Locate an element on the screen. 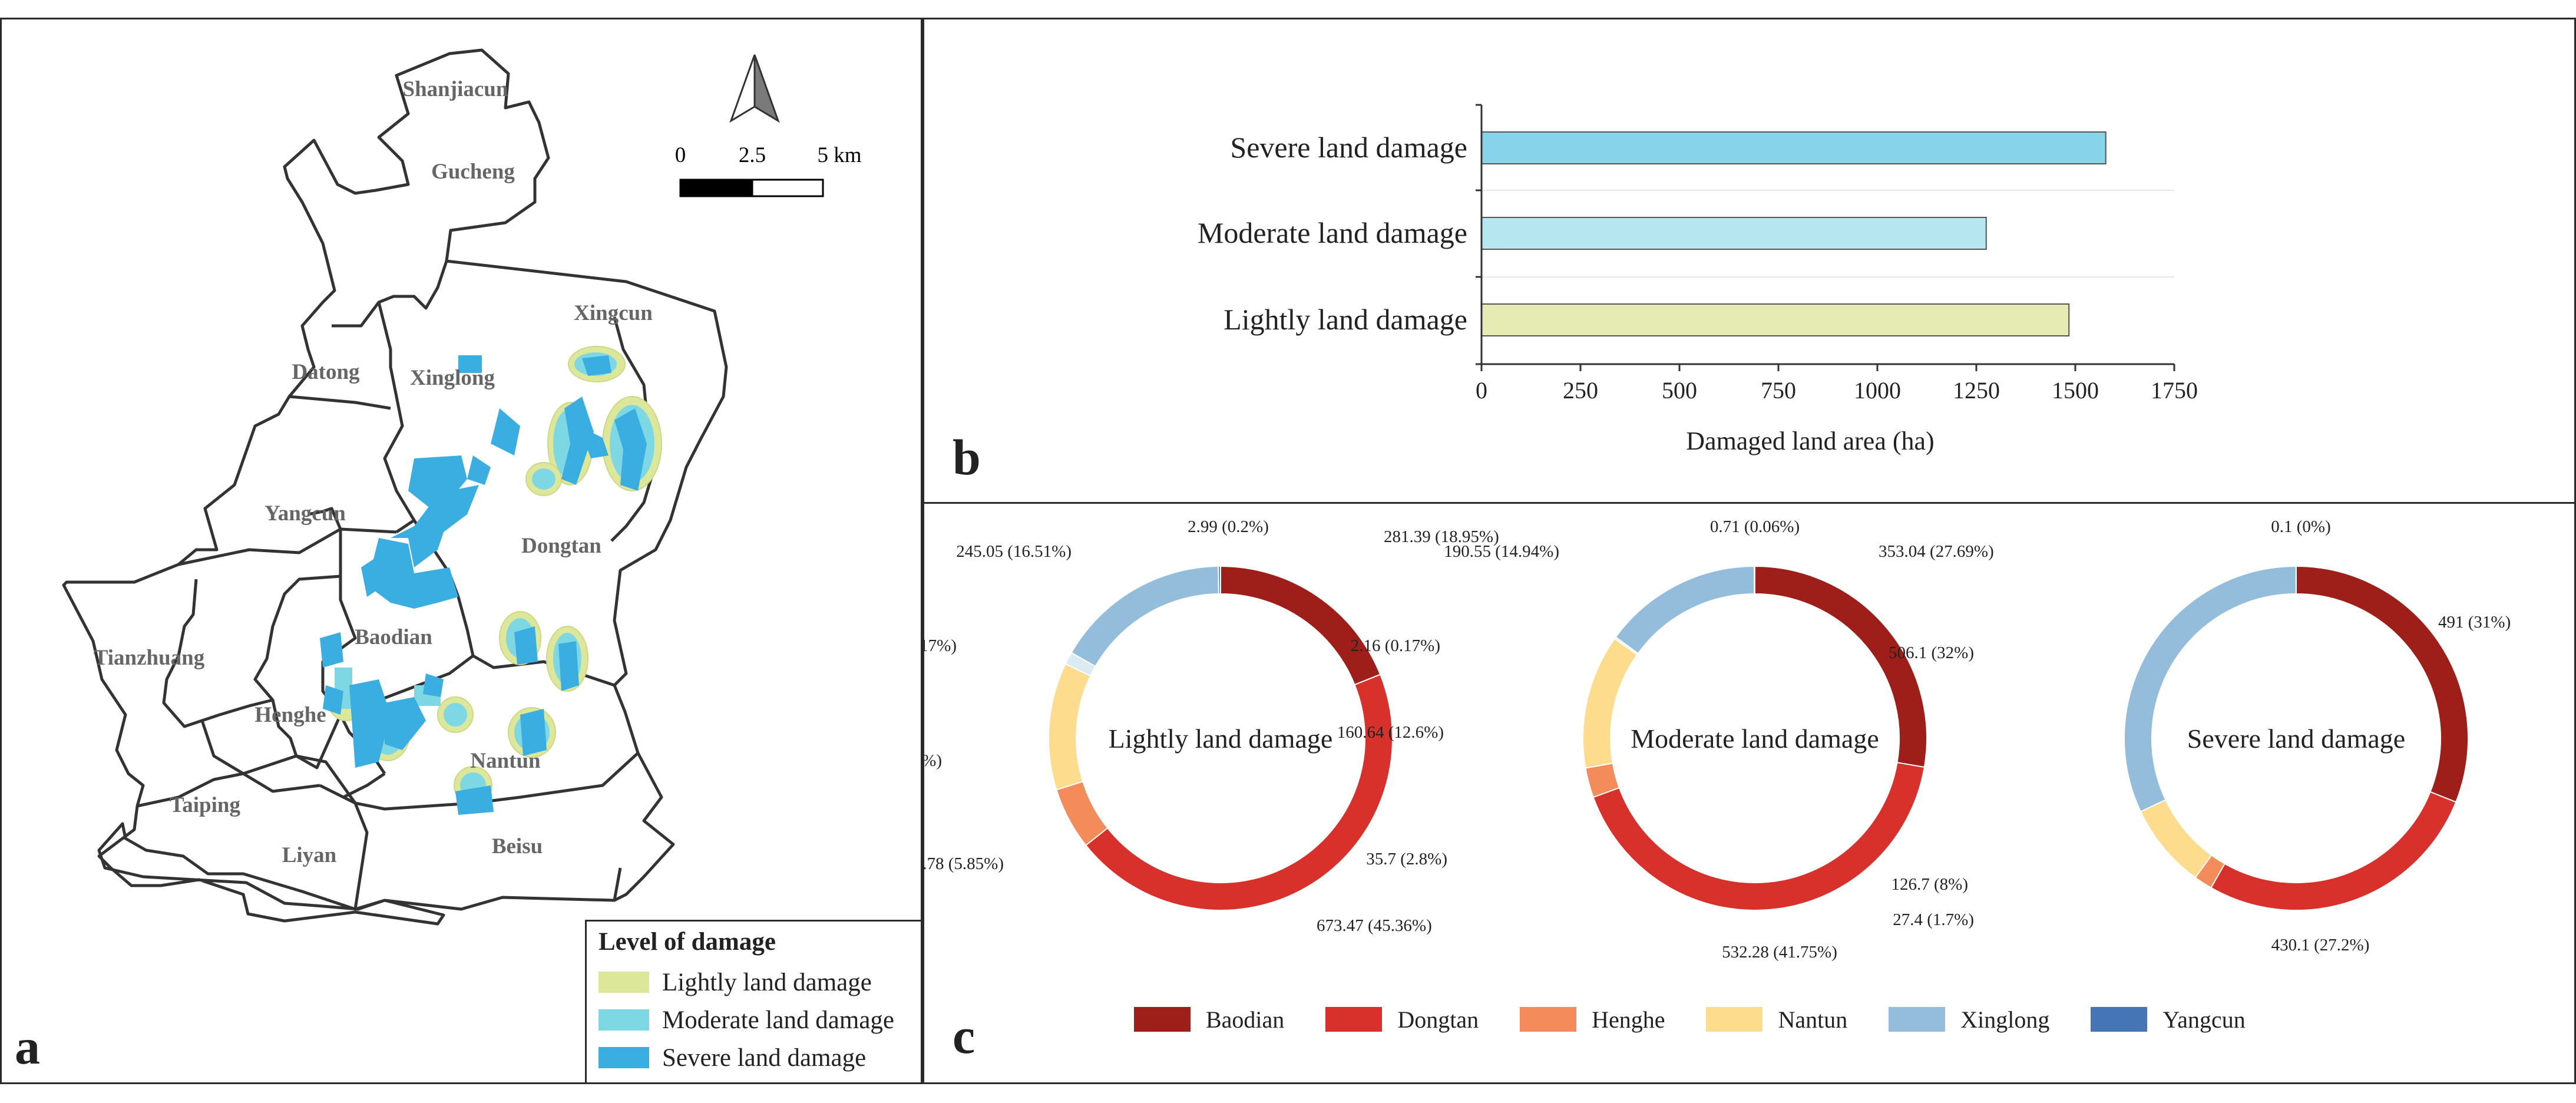 The height and width of the screenshot is (1103, 2576). panel-letter-a: a is located at coordinates (27, 1046).